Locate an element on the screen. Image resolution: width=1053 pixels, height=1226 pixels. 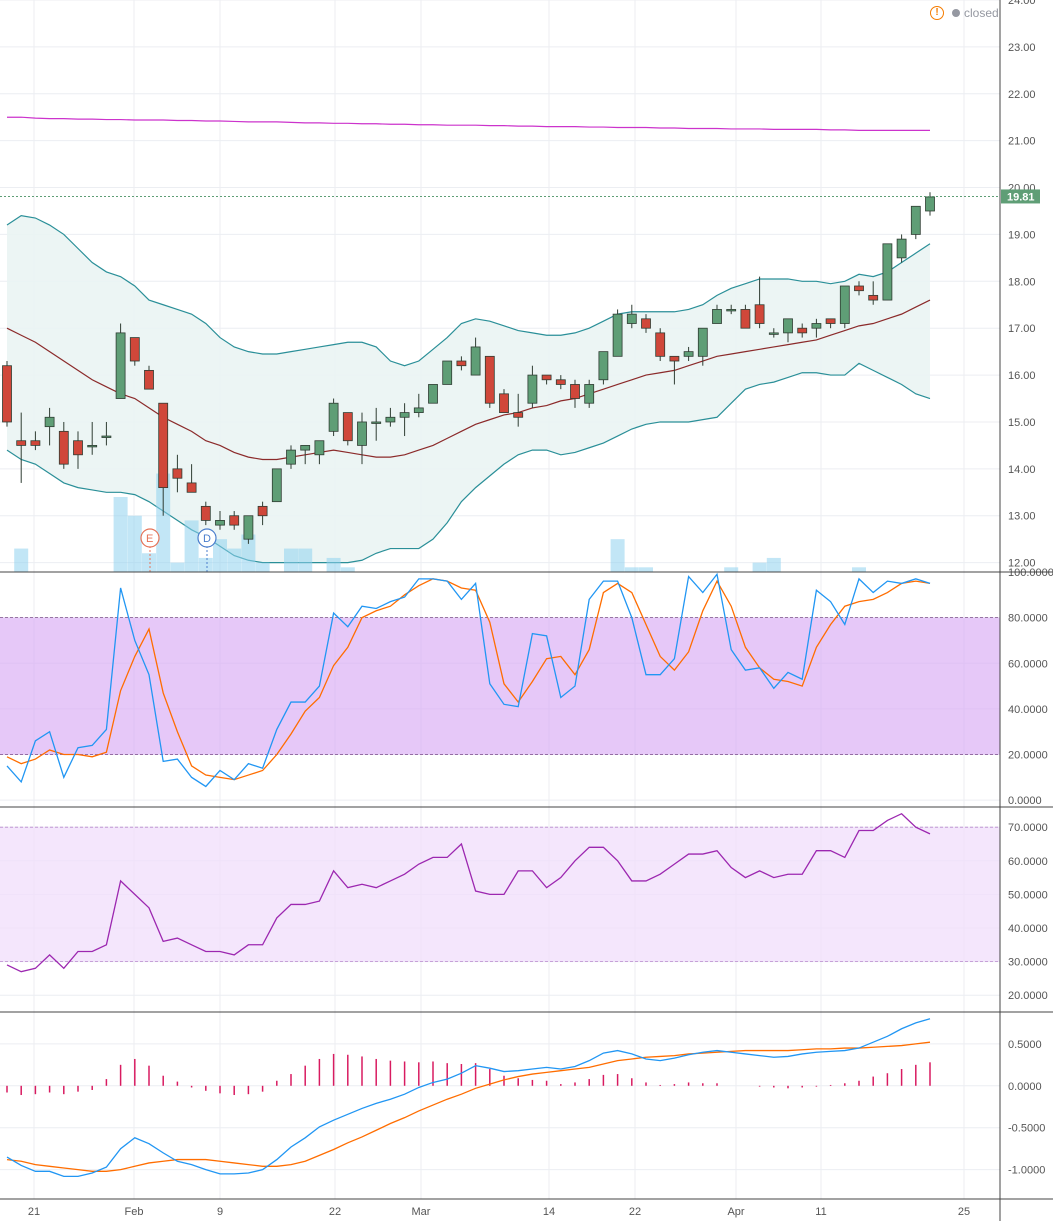
time-axis-label: Feb is located at coordinates (134, 1212).